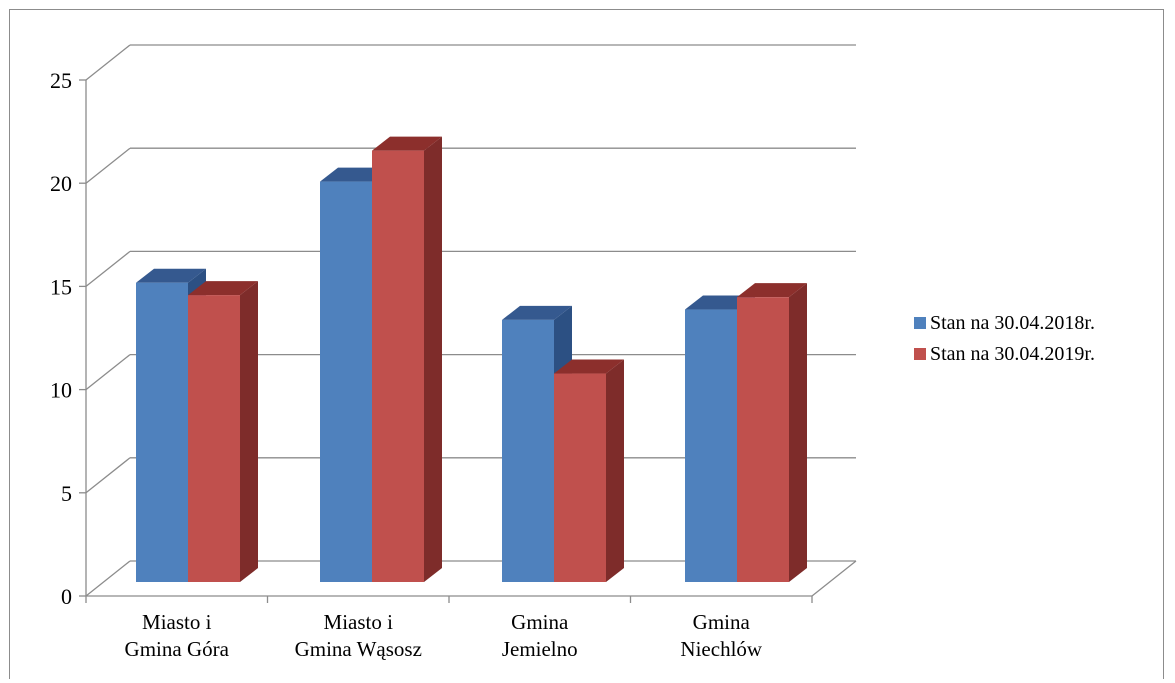  What do you see at coordinates (66, 493) in the screenshot?
I see `y-tick-label: 5` at bounding box center [66, 493].